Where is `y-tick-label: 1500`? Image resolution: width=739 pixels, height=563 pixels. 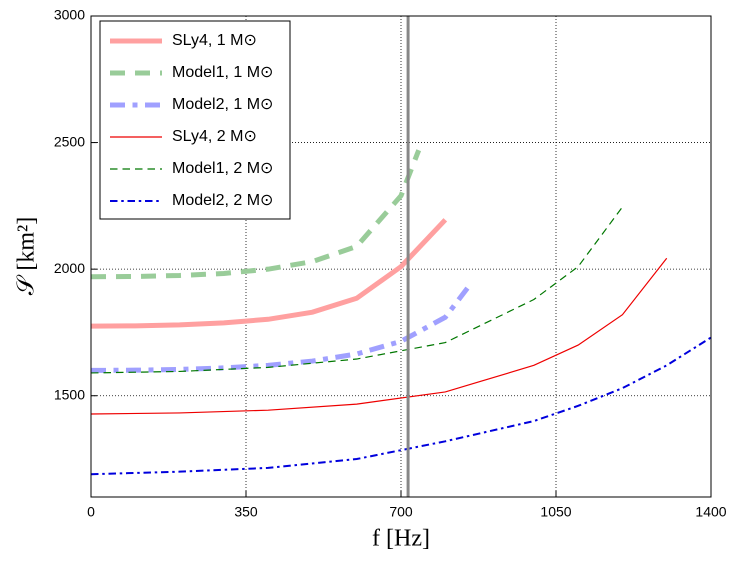
y-tick-label: 1500 is located at coordinates (69, 394).